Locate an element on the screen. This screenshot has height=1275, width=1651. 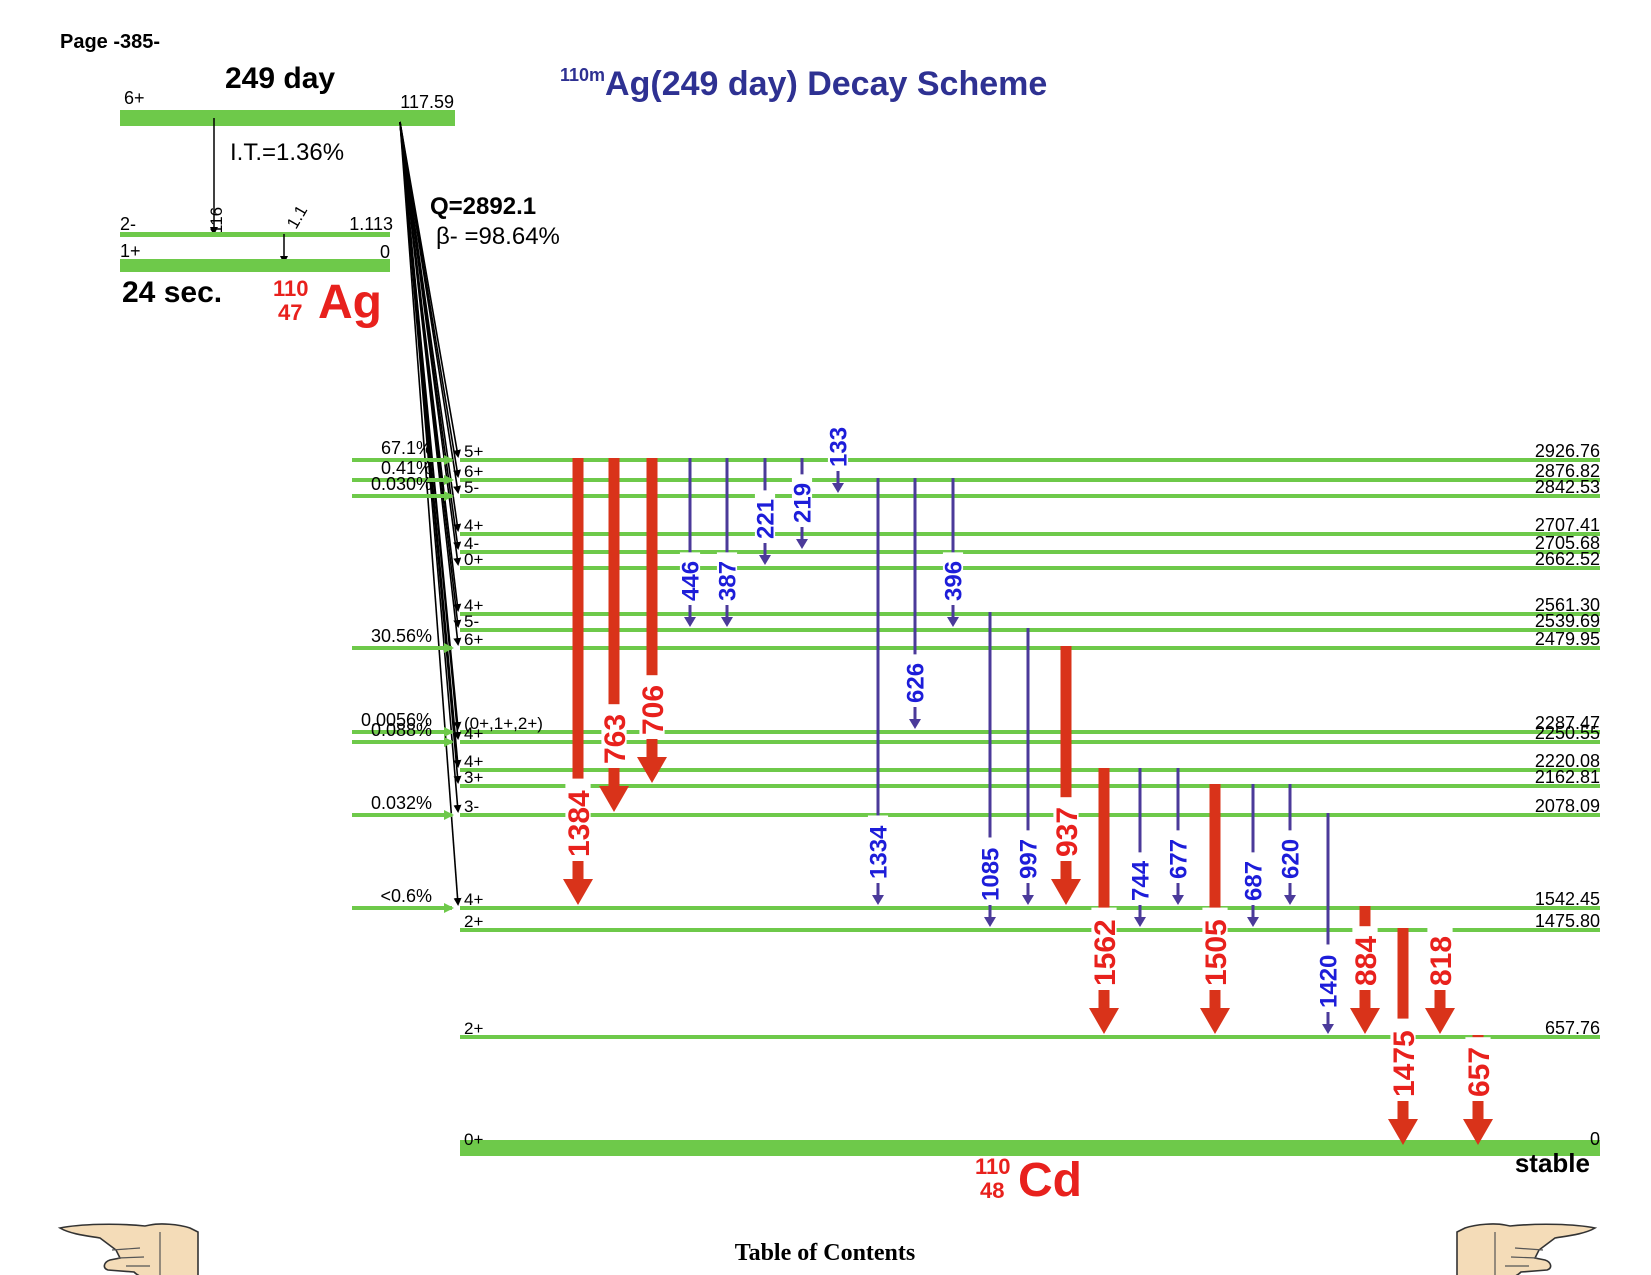
daughter-symbol: Cd is located at coordinates (1050, 1180).